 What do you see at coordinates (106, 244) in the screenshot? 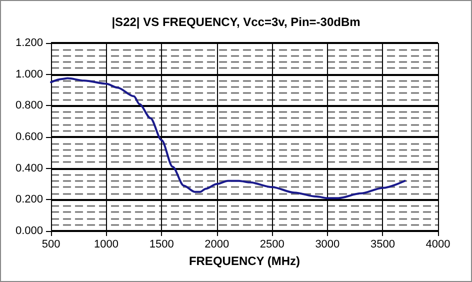
I see `x-tick-label: 1000` at bounding box center [106, 244].